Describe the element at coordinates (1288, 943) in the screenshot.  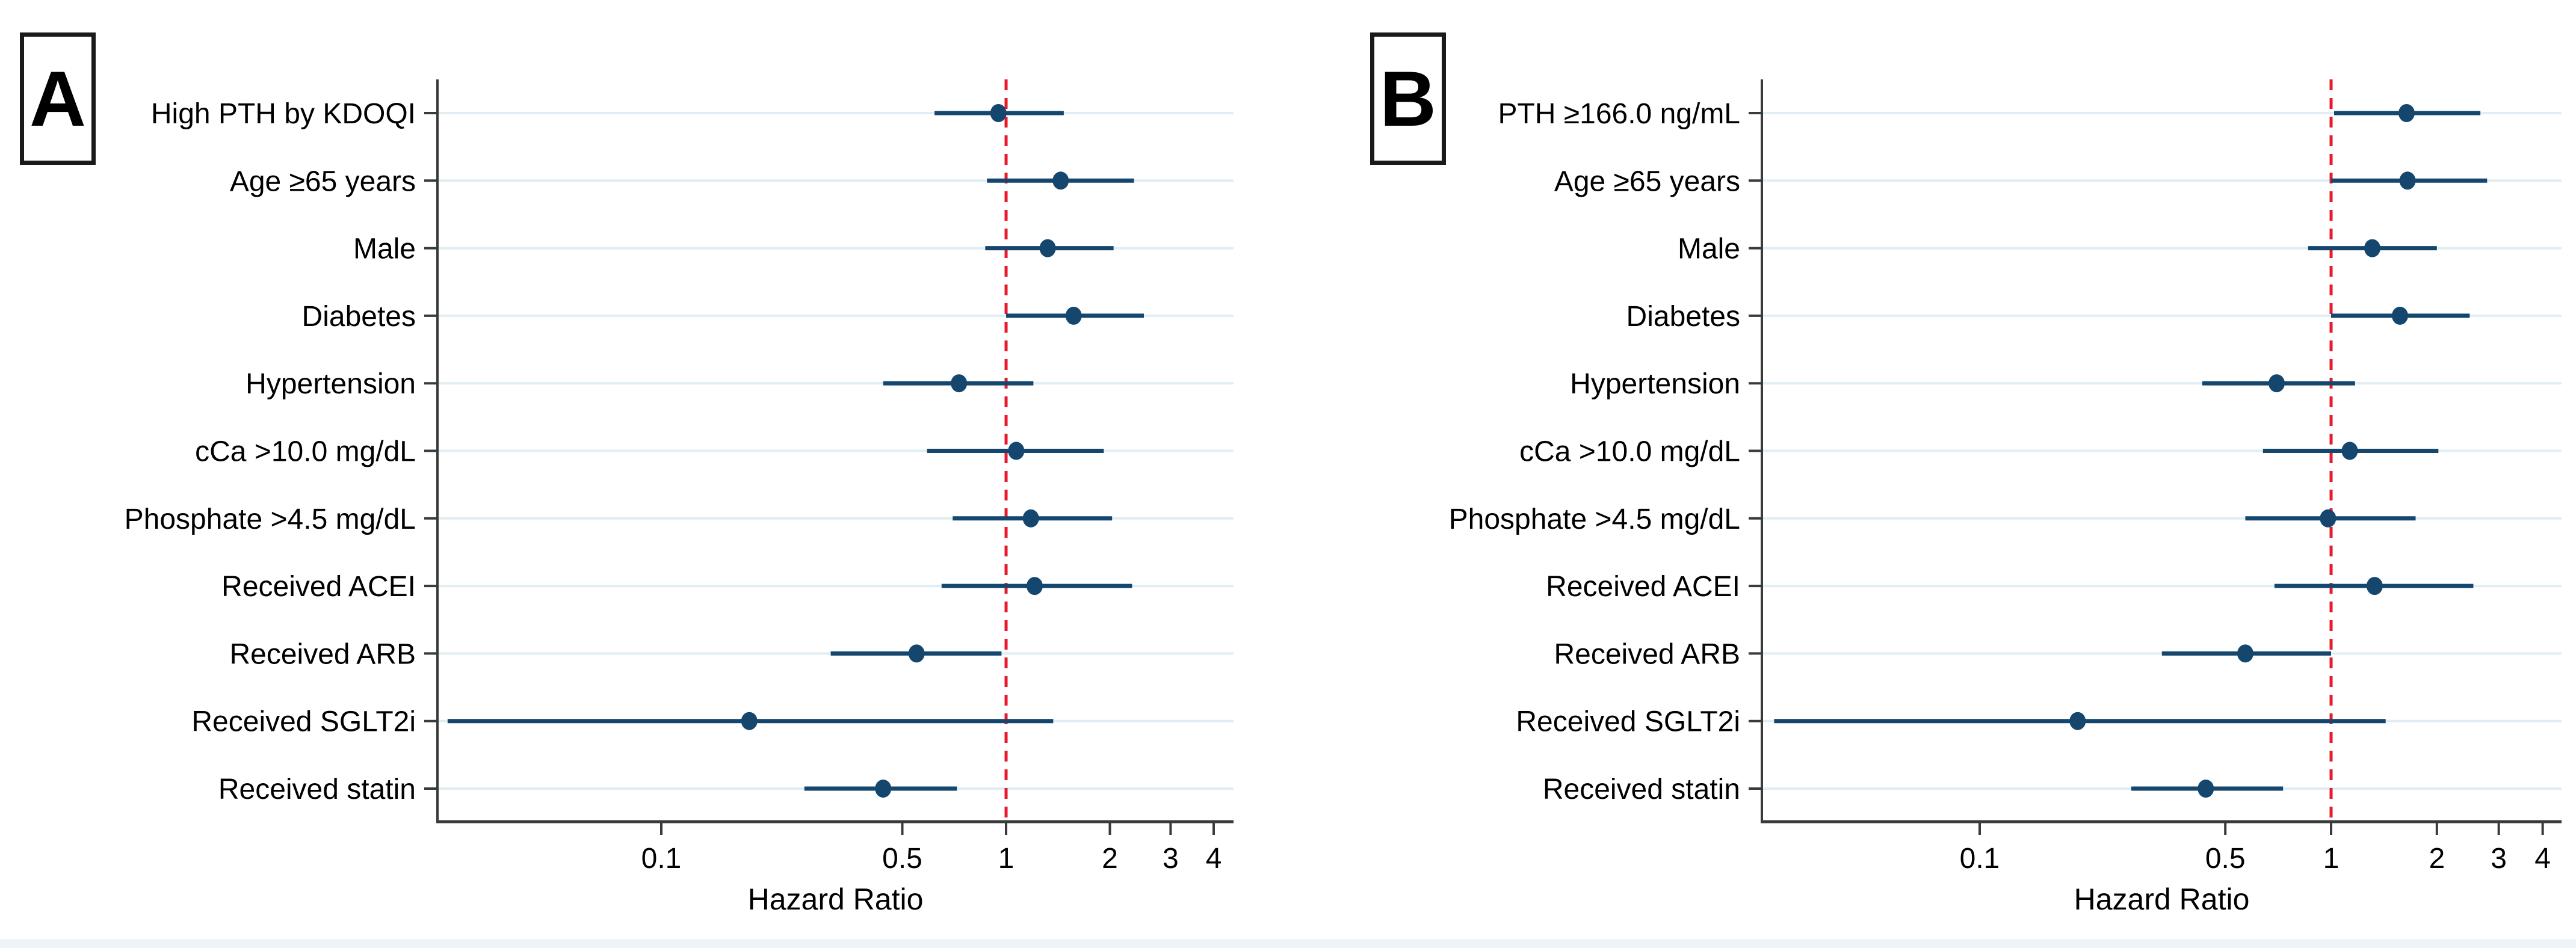
I see `bottom-edge-strip` at that location.